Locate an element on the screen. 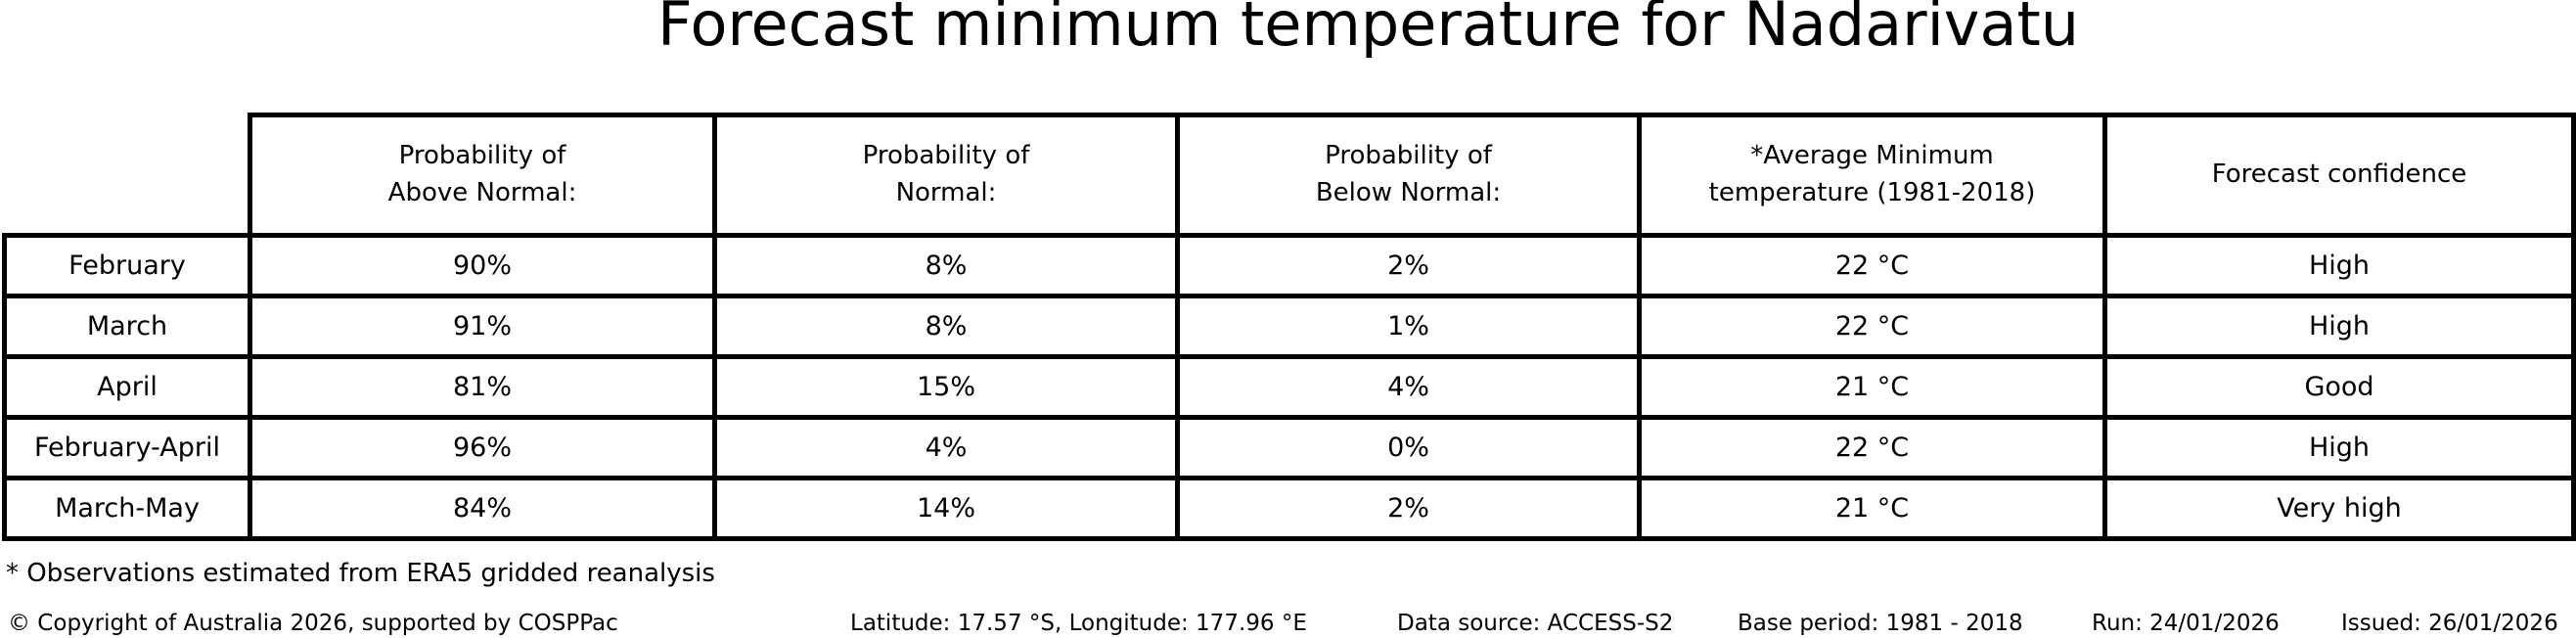 This screenshot has width=2576, height=638. row-label: February-April is located at coordinates (127, 447).